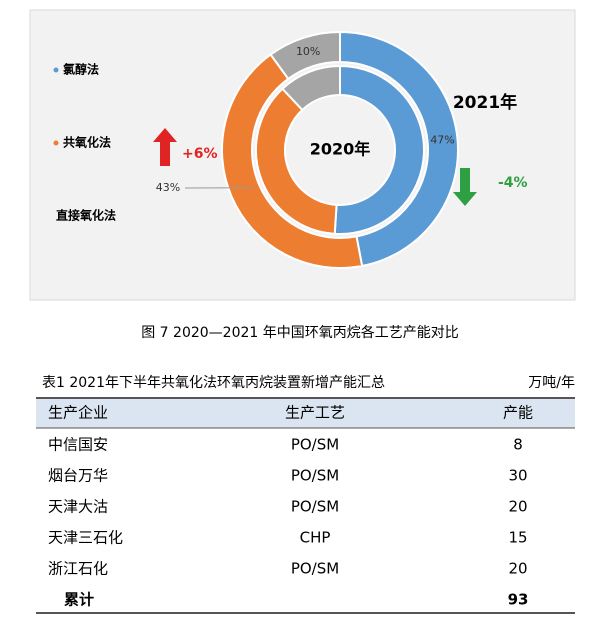  I want to click on legend-label: 氯醇法, so click(81, 69).